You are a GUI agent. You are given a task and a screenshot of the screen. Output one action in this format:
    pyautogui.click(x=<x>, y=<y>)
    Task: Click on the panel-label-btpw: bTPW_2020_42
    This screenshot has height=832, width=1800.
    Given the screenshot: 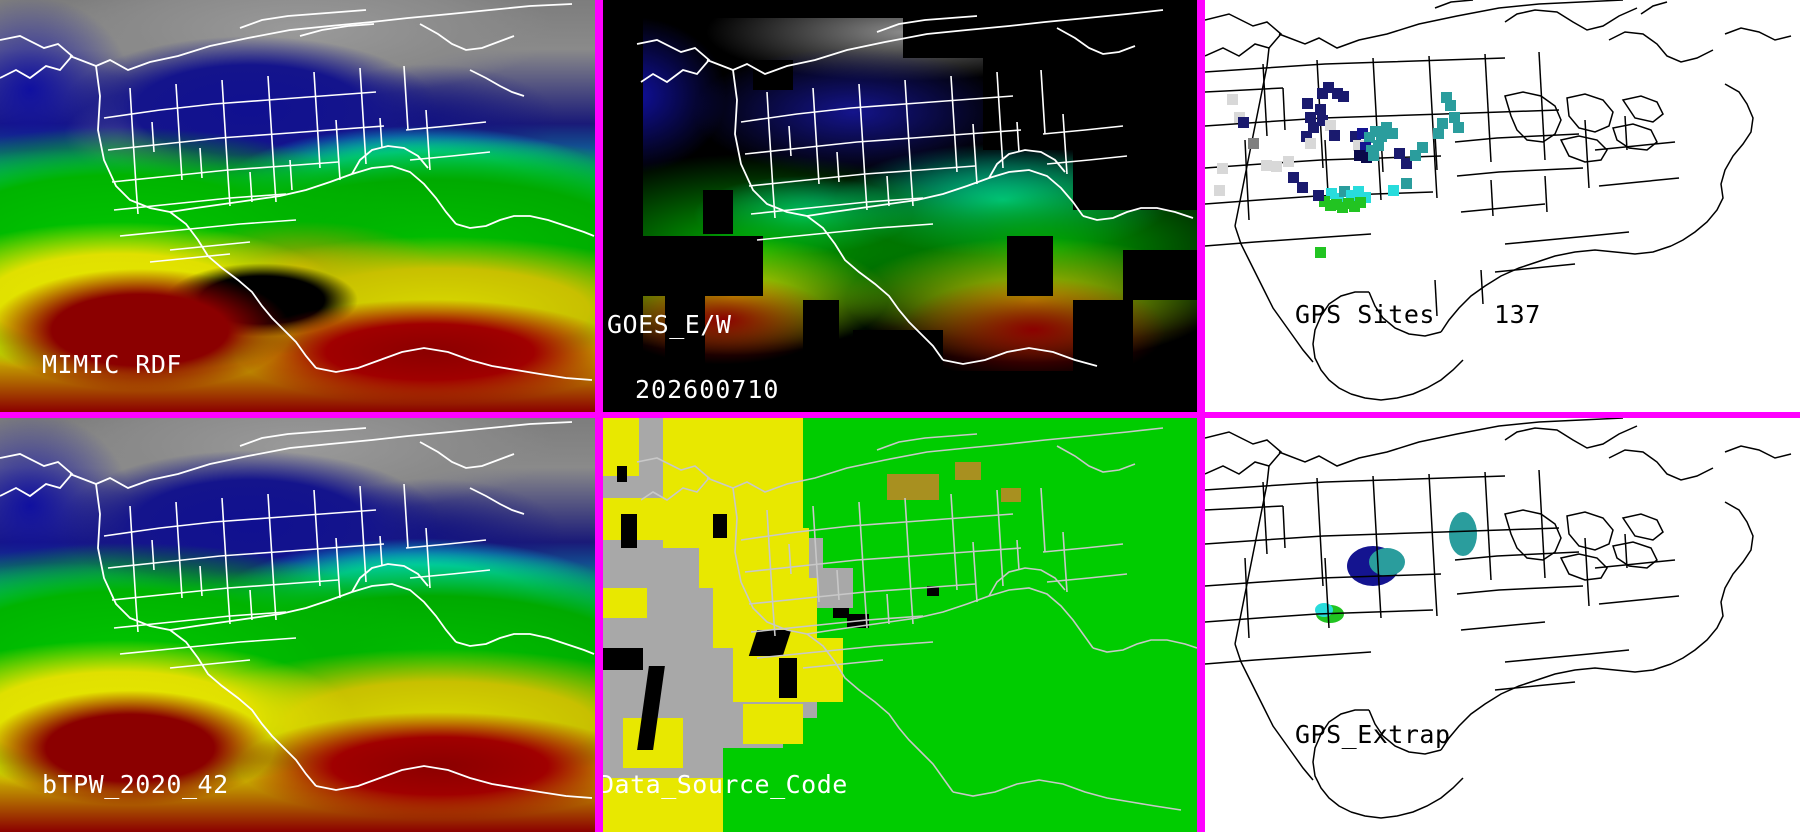 What is the action you would take?
    pyautogui.click(x=135, y=784)
    